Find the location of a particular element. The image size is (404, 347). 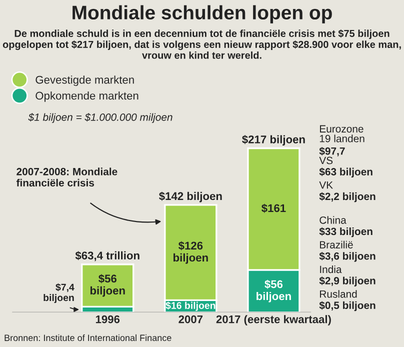

bar is located at coordinates (107, 286).